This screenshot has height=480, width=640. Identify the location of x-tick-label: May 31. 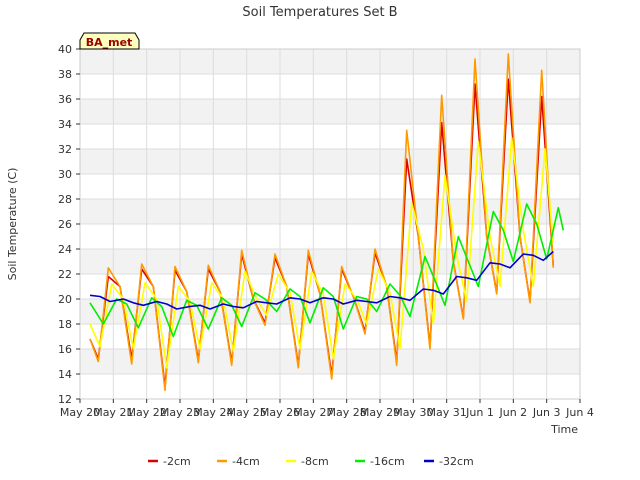
(447, 412).